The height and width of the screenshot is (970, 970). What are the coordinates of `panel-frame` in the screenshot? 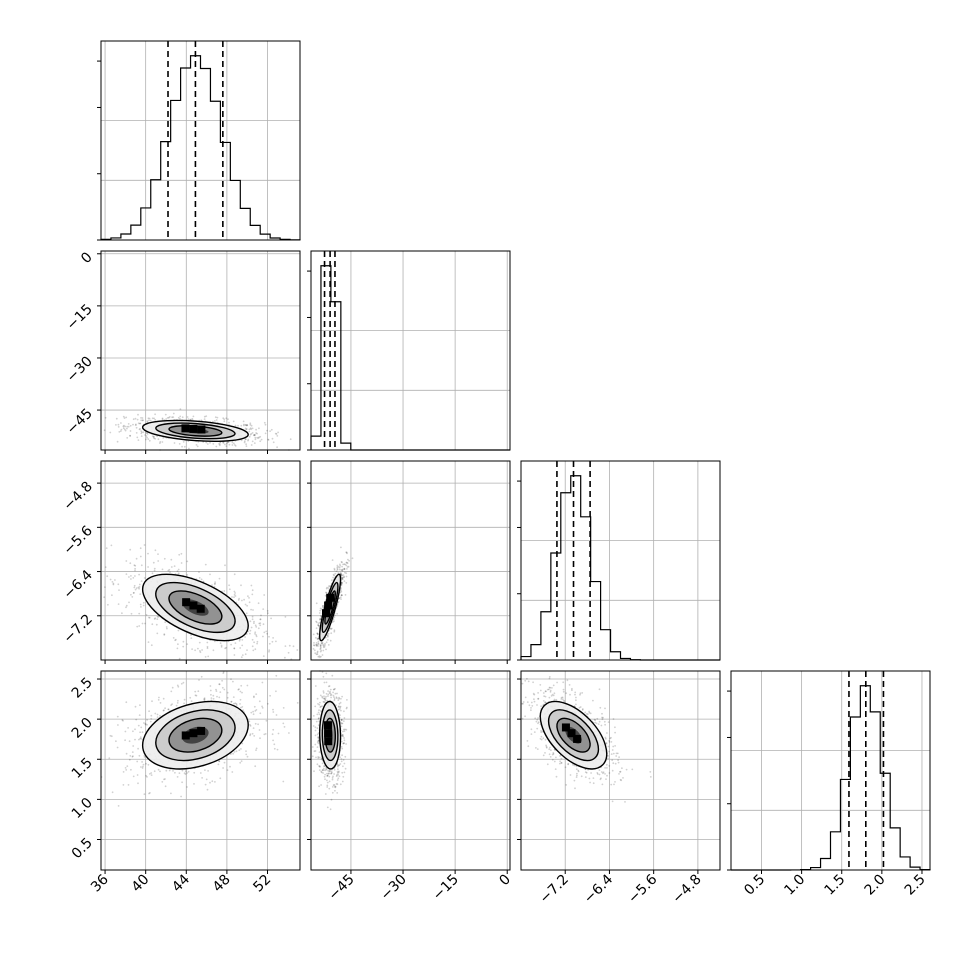 It's located at (200, 350).